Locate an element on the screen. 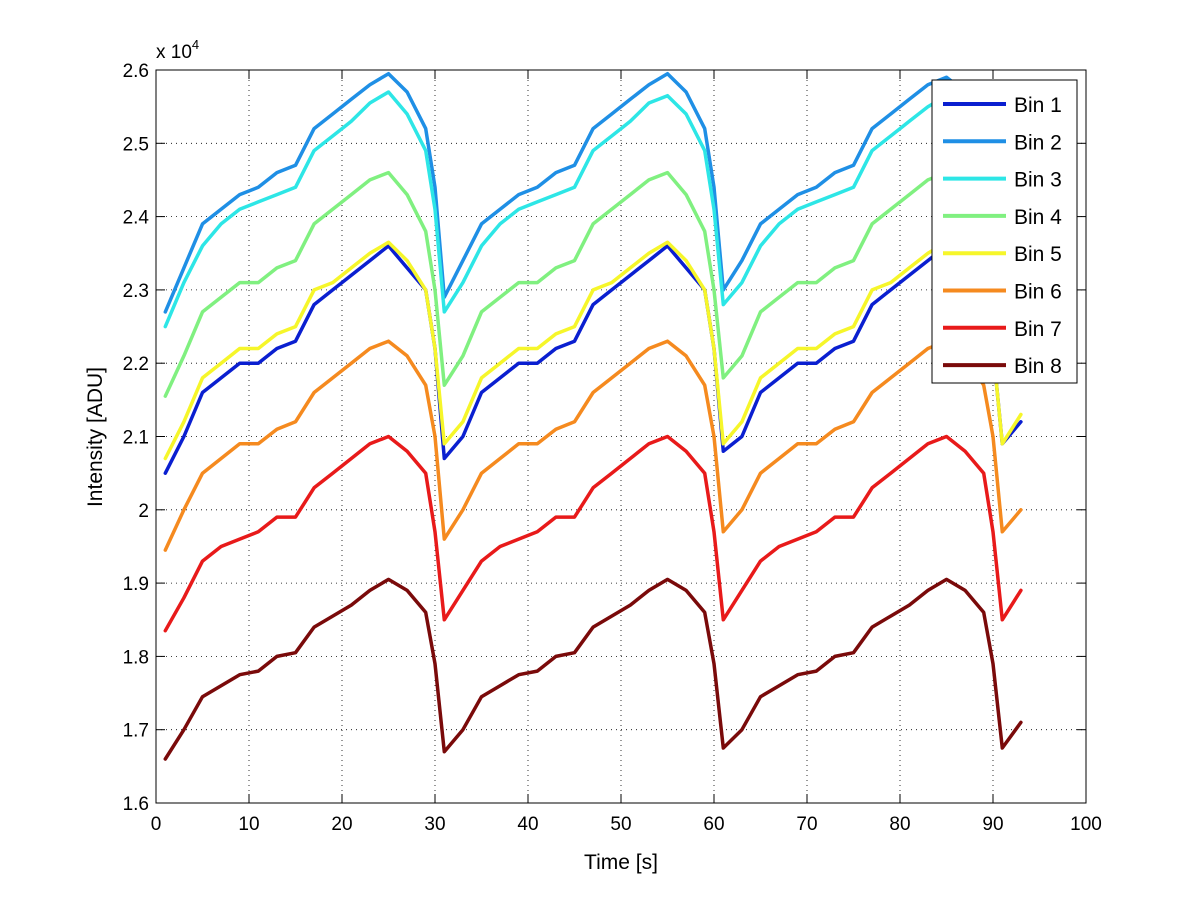 This screenshot has width=1200, height=901. y-tick-label: 1.9 is located at coordinates (136, 584).